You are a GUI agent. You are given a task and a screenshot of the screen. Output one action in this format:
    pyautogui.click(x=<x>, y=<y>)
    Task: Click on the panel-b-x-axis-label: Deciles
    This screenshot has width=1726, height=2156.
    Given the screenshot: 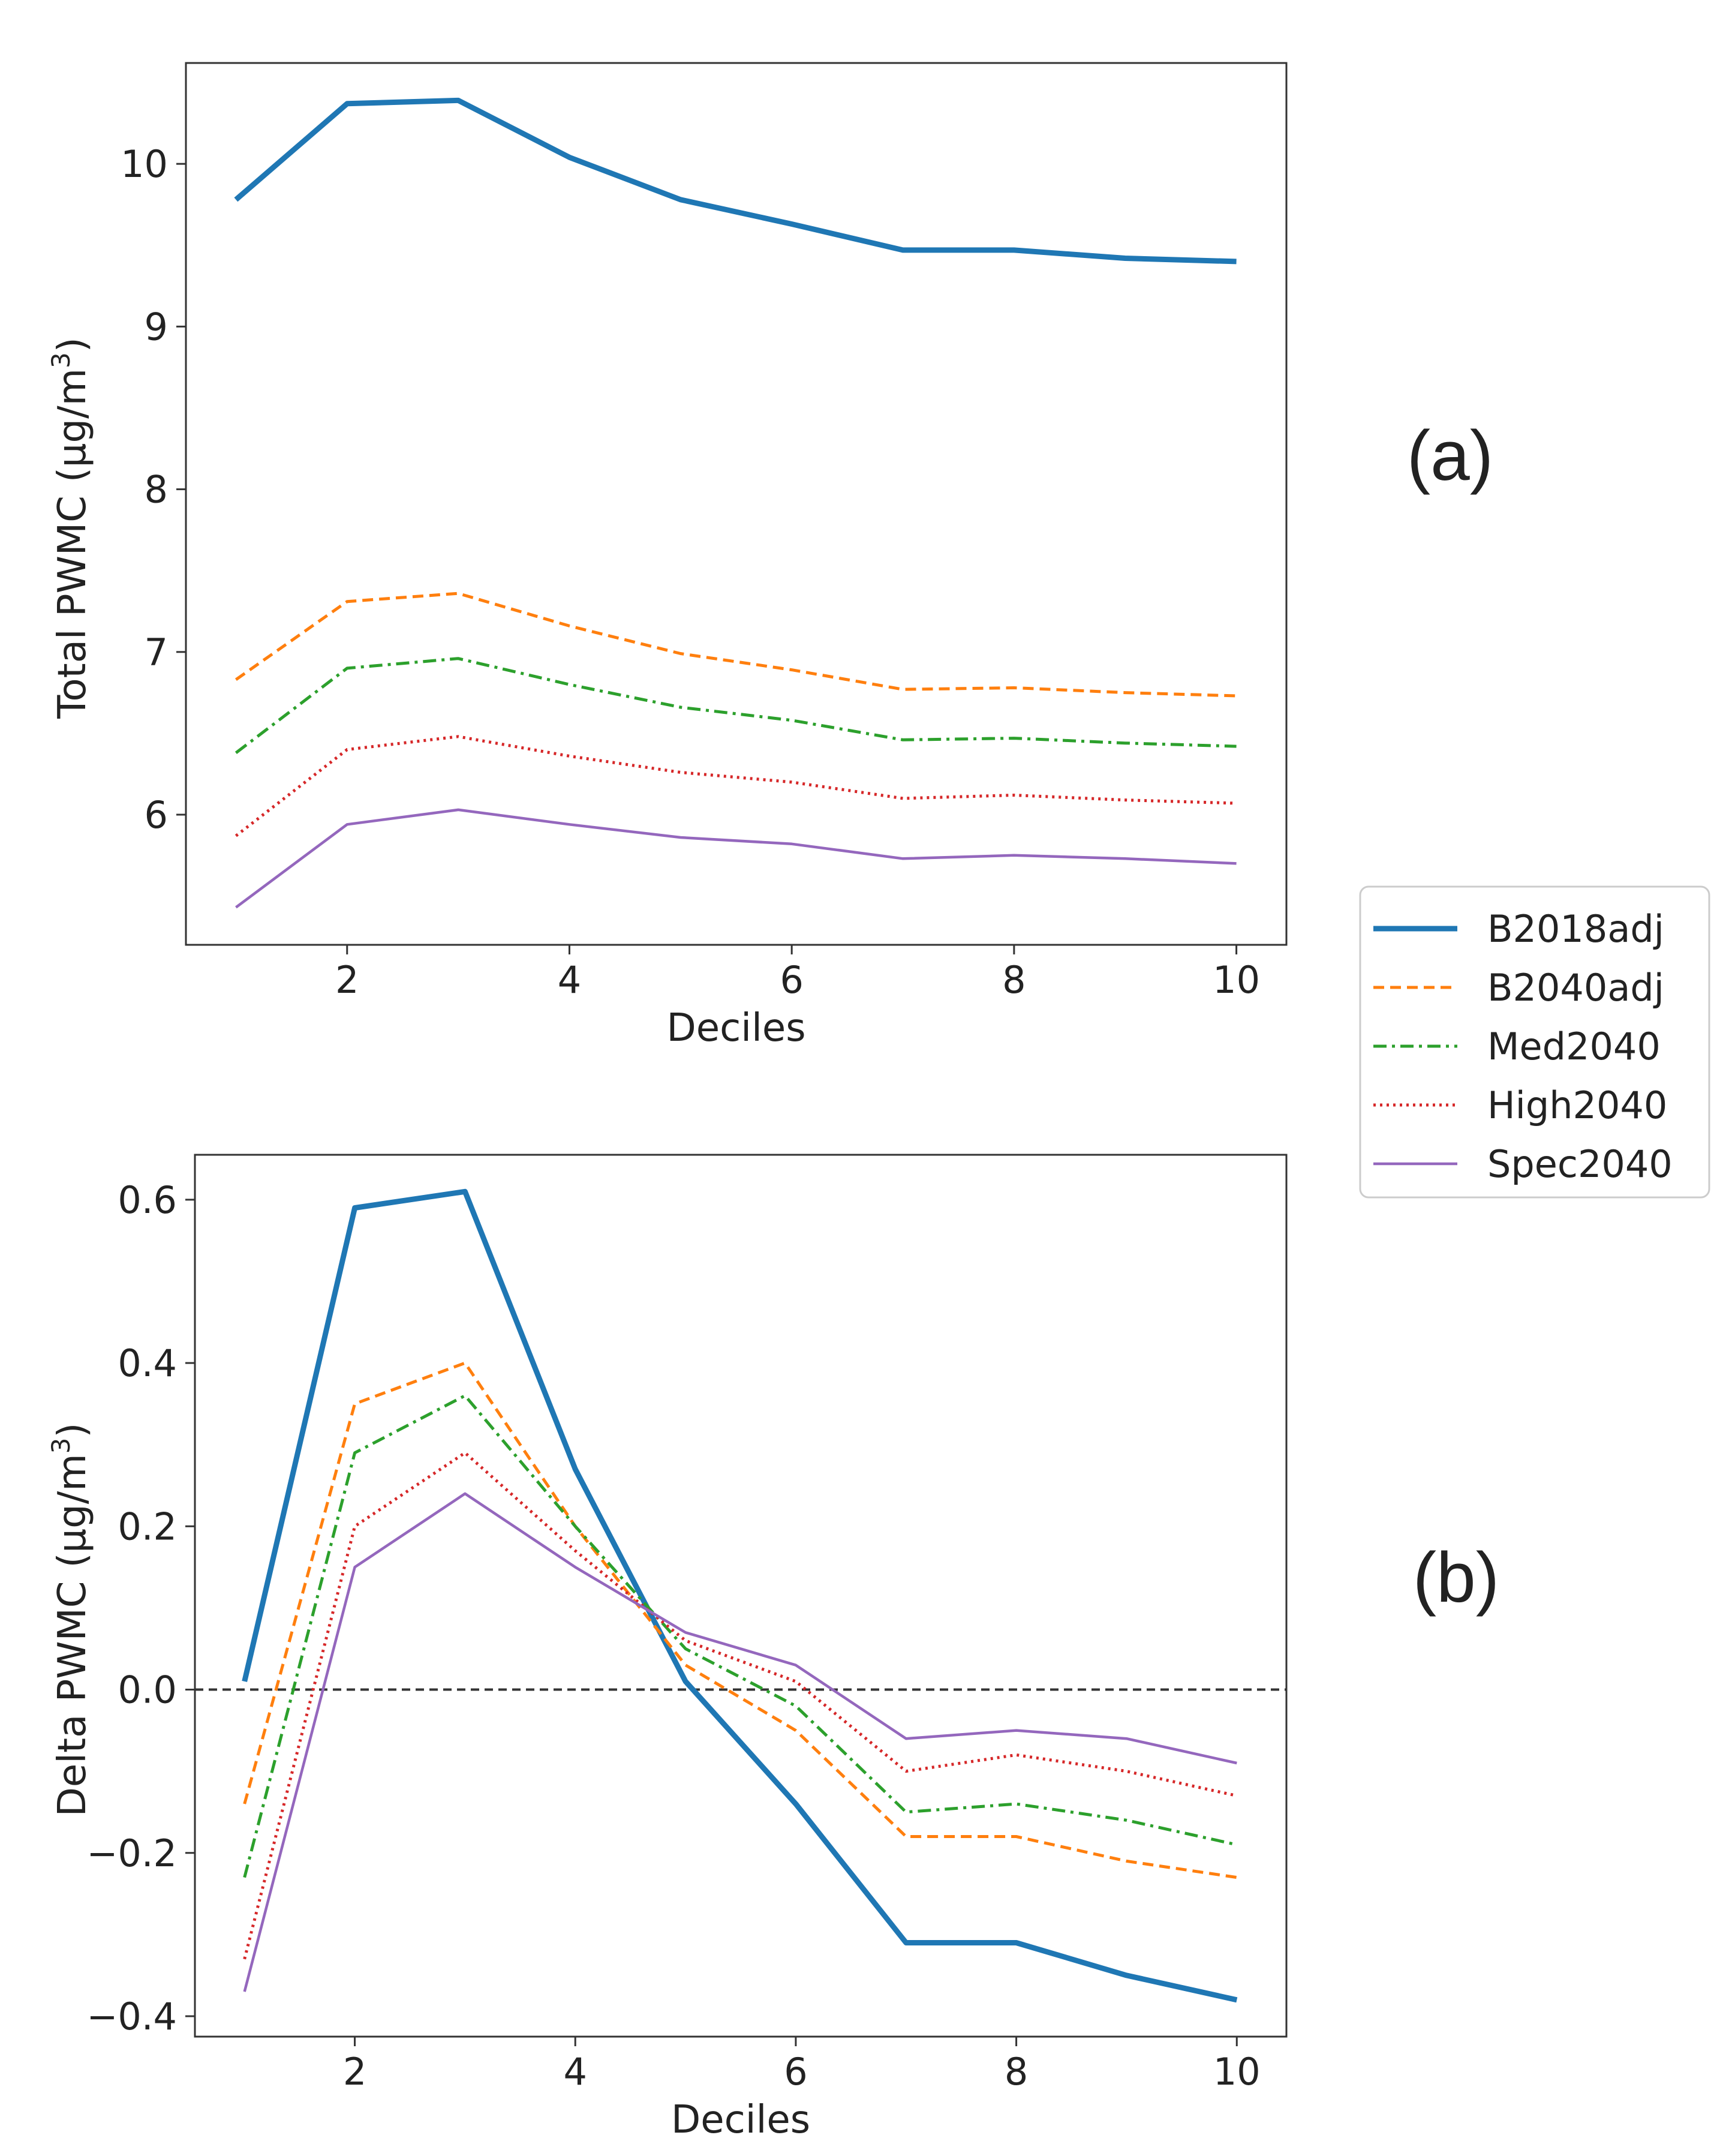 What is the action you would take?
    pyautogui.click(x=740, y=2120)
    